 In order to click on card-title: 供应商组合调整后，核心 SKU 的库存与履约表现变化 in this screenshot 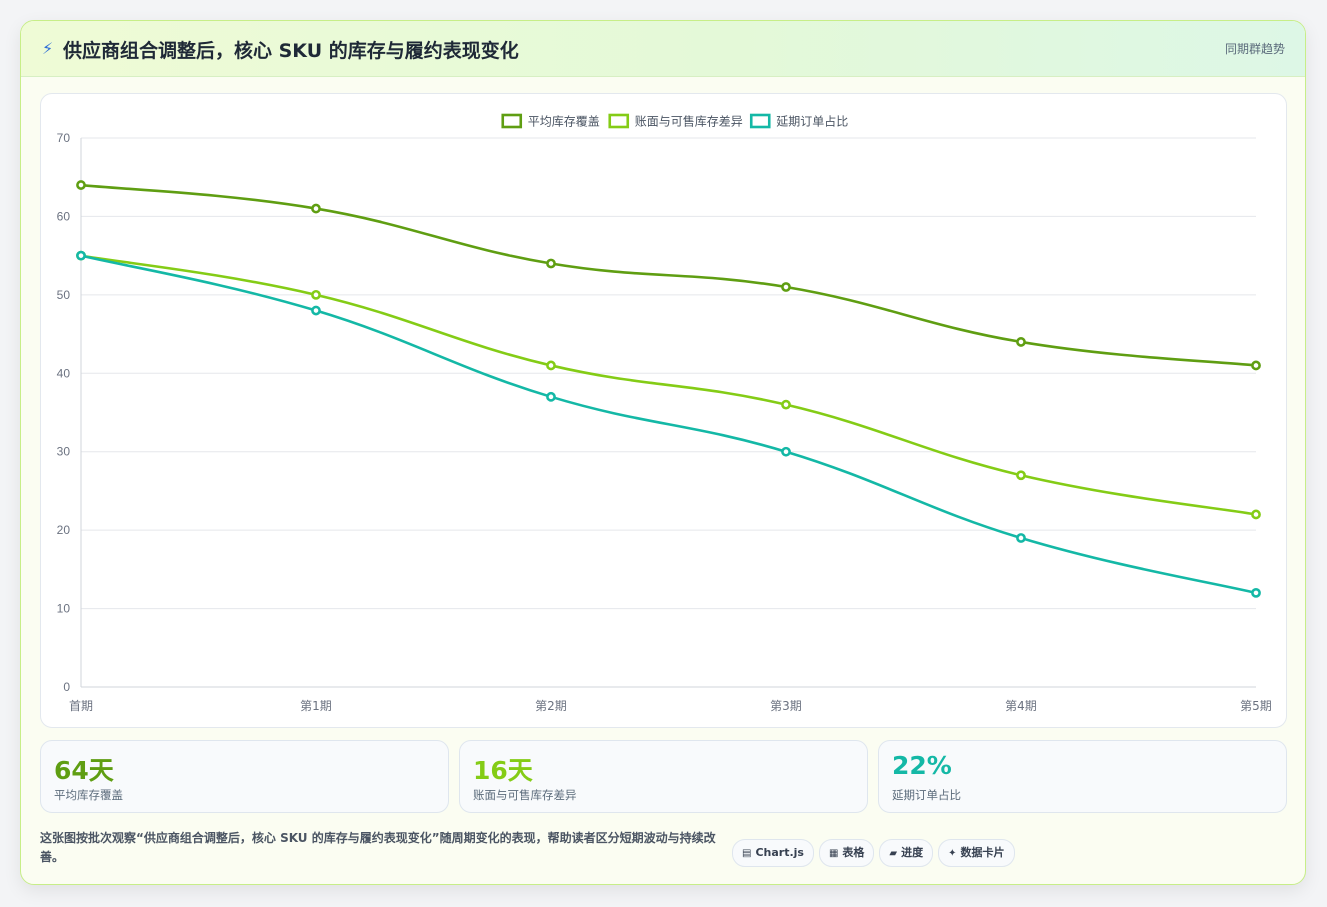, I will do `click(291, 51)`.